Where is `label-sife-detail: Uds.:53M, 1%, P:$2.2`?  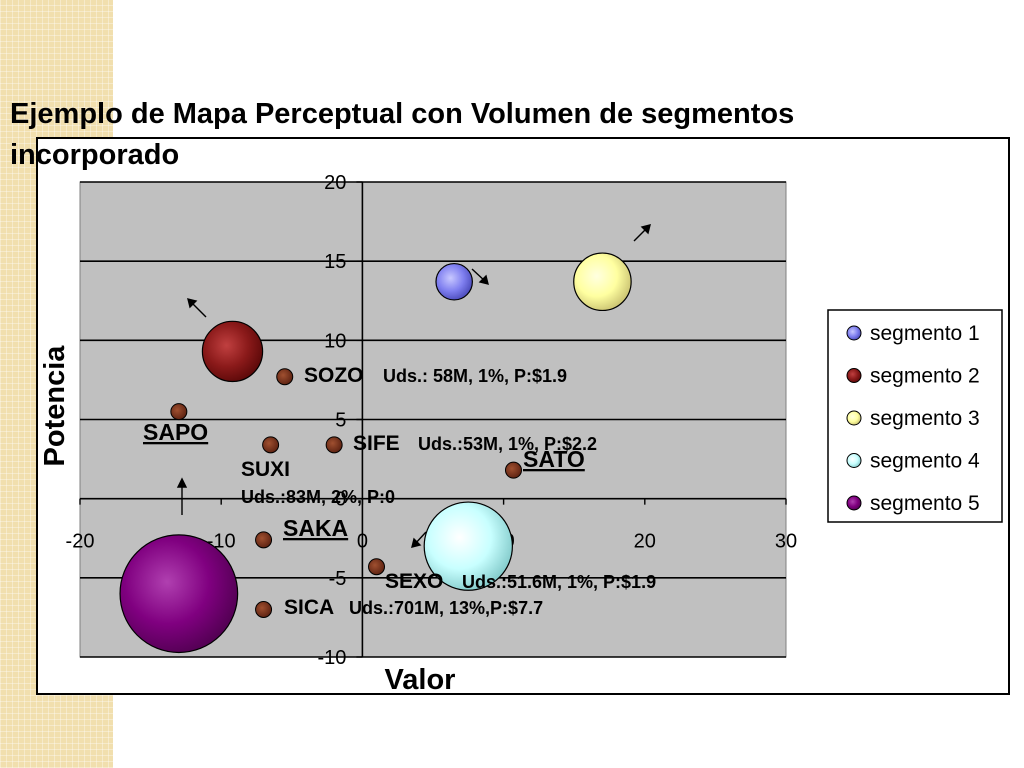
label-sife-detail: Uds.:53M, 1%, P:$2.2 is located at coordinates (507, 444).